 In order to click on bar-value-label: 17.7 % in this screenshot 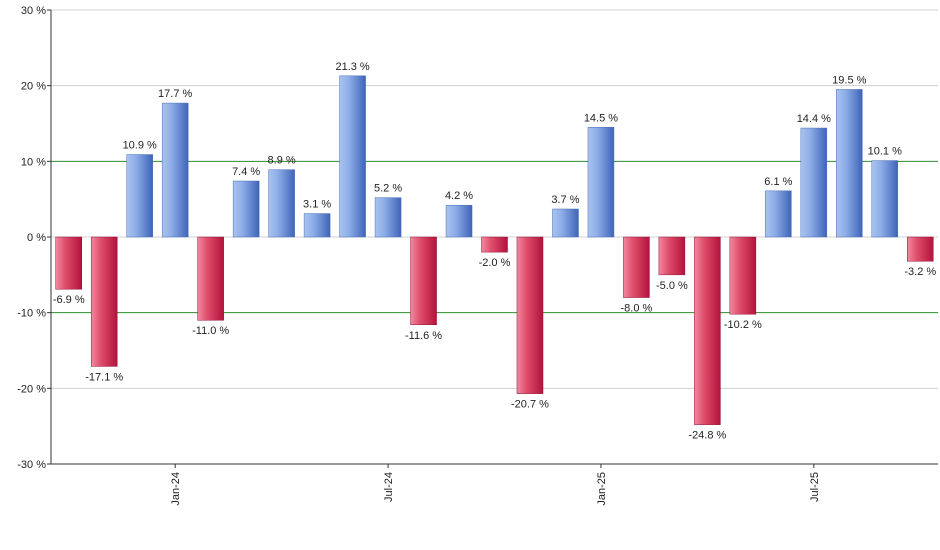, I will do `click(175, 94)`.